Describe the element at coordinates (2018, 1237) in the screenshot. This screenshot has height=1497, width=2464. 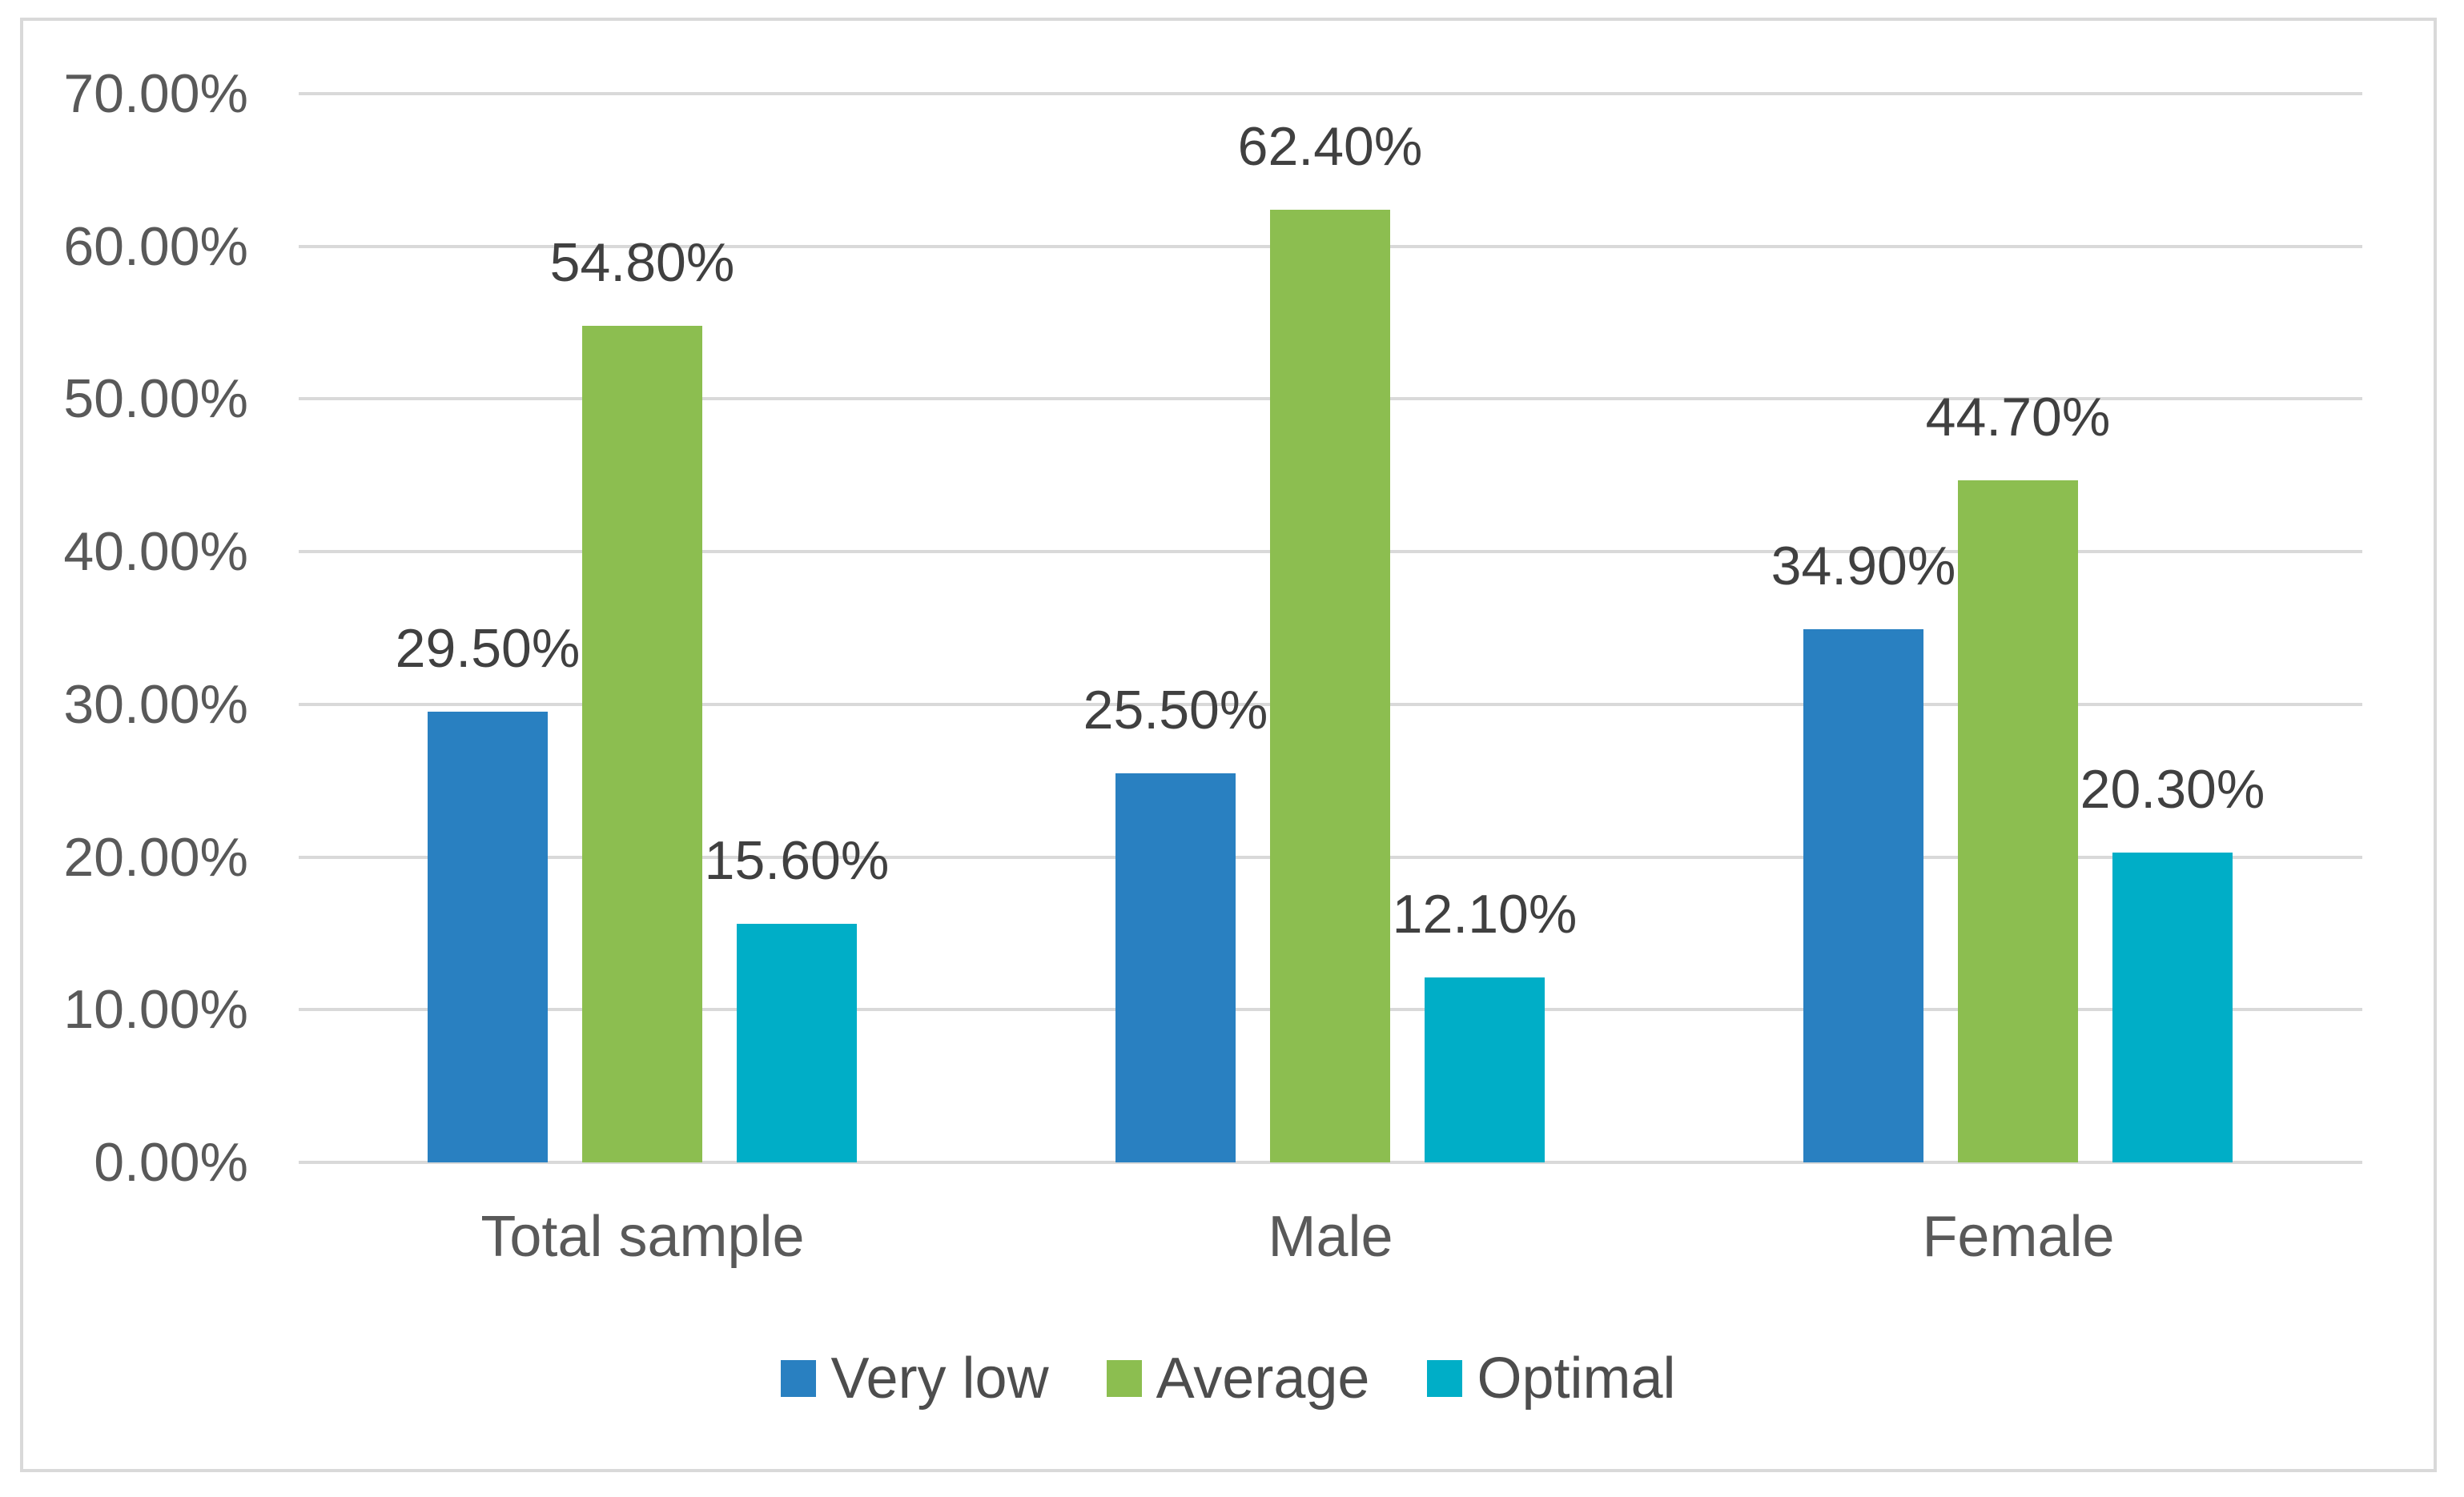
I see `category-label-female: Female` at that location.